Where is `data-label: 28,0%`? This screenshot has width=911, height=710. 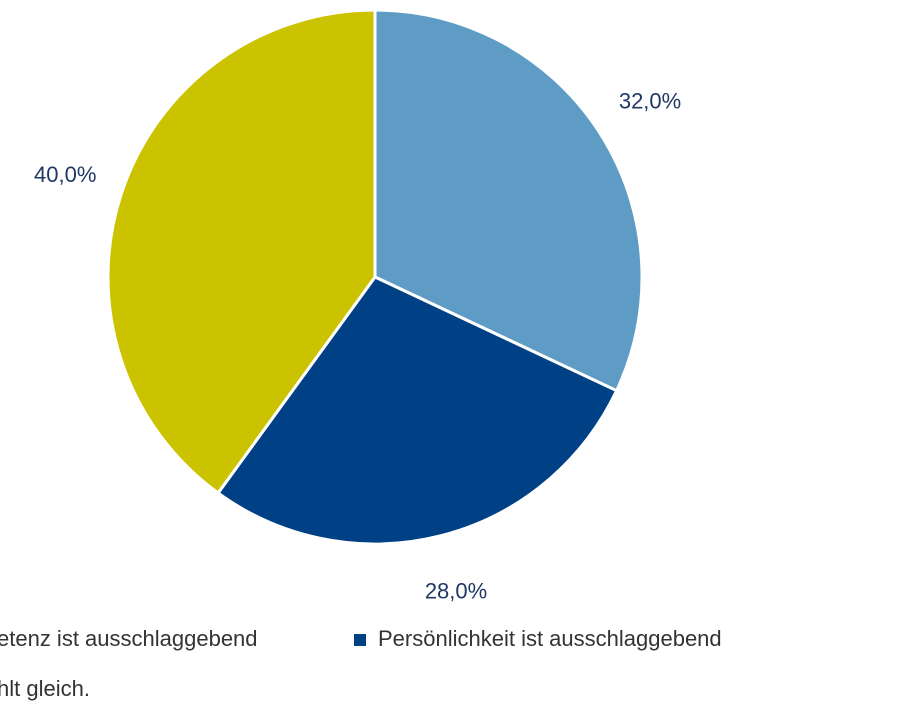
data-label: 28,0% is located at coordinates (456, 590).